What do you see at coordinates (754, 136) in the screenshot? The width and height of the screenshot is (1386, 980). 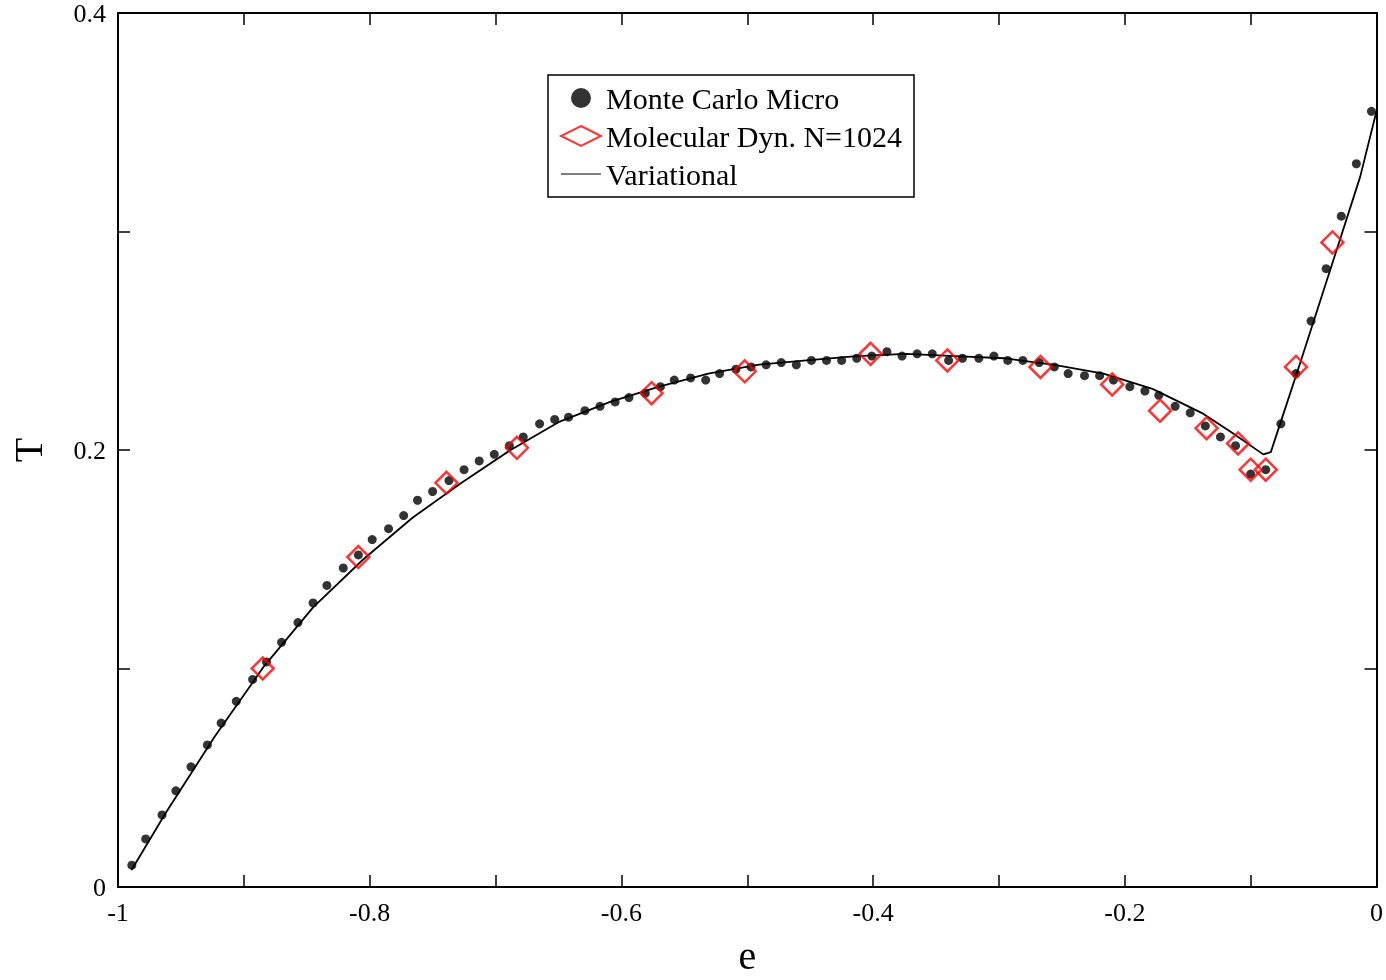 I see `legend-label: Molecular Dyn. N=1024` at bounding box center [754, 136].